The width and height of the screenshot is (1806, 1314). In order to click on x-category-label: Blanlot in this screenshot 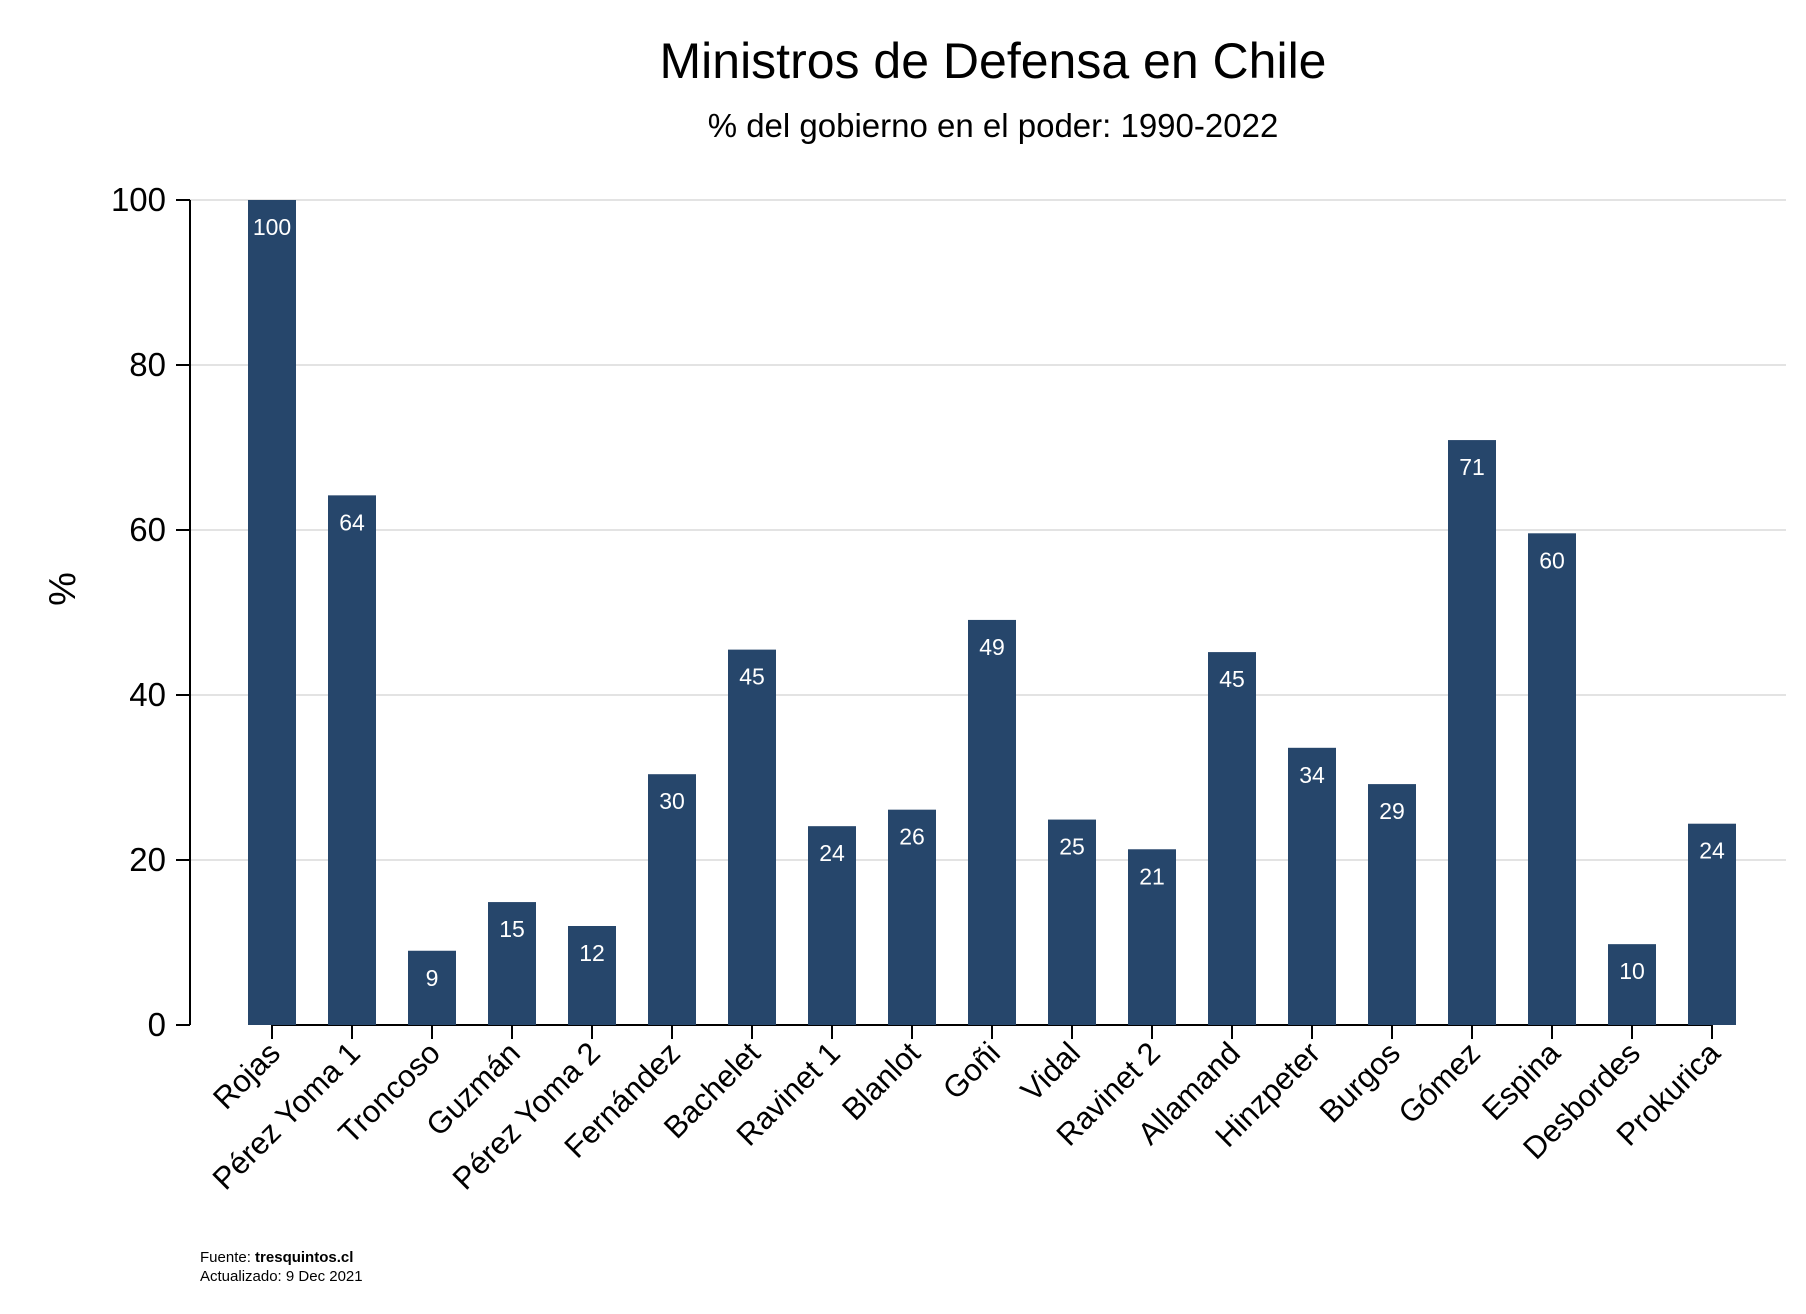, I will do `click(881, 1081)`.